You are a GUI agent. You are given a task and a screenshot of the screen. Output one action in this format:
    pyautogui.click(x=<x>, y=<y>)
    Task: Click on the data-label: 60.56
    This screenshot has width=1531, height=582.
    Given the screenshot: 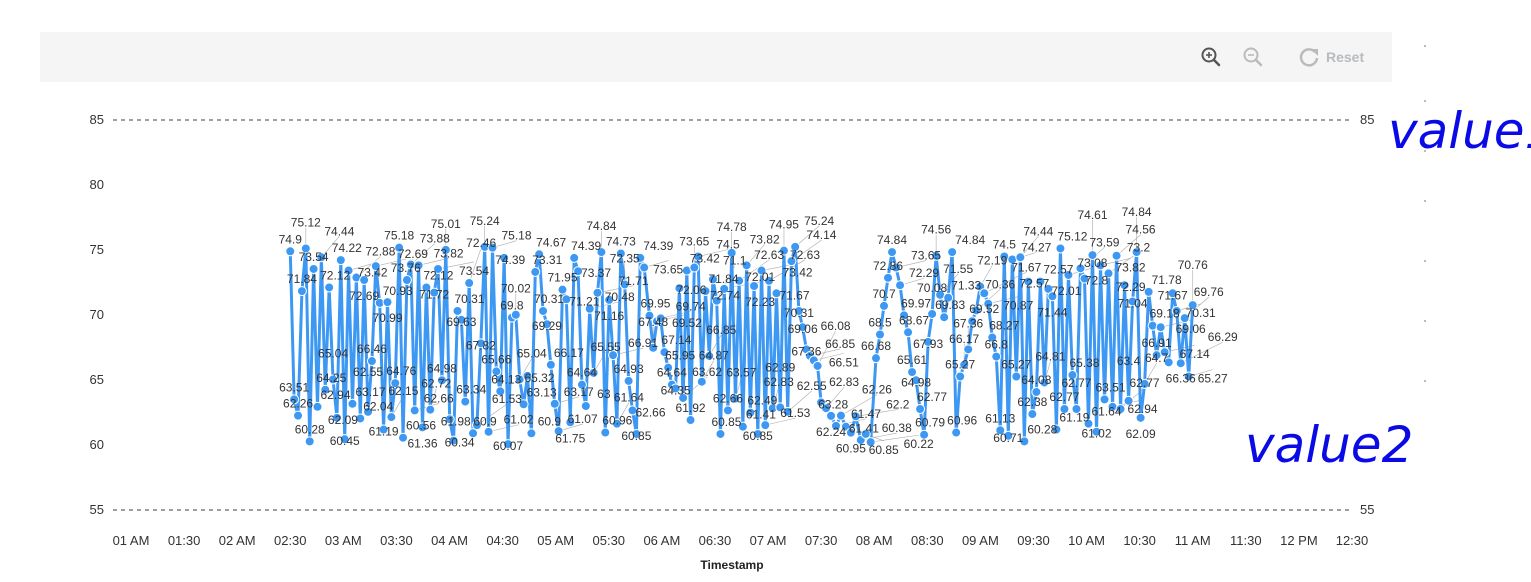 What is the action you would take?
    pyautogui.click(x=421, y=426)
    